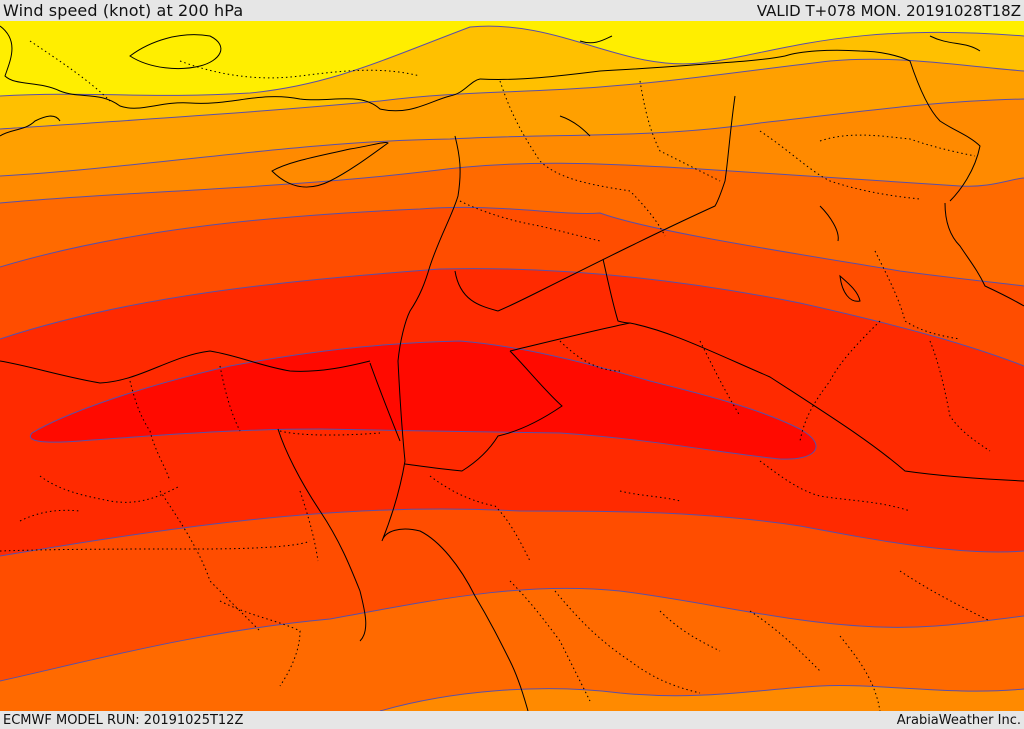 The height and width of the screenshot is (729, 1024). What do you see at coordinates (423, 400) in the screenshot?
I see `wind-band-jet-core` at bounding box center [423, 400].